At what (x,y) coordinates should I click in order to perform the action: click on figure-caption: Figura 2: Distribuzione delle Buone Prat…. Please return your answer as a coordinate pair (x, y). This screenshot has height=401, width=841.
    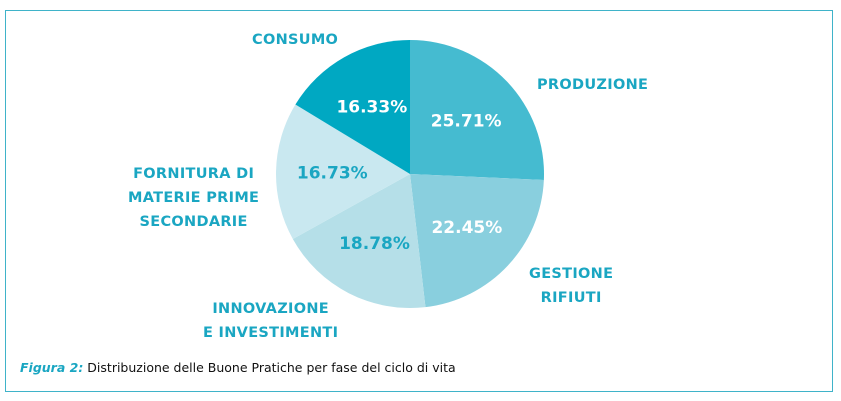
    Looking at the image, I should click on (238, 367).